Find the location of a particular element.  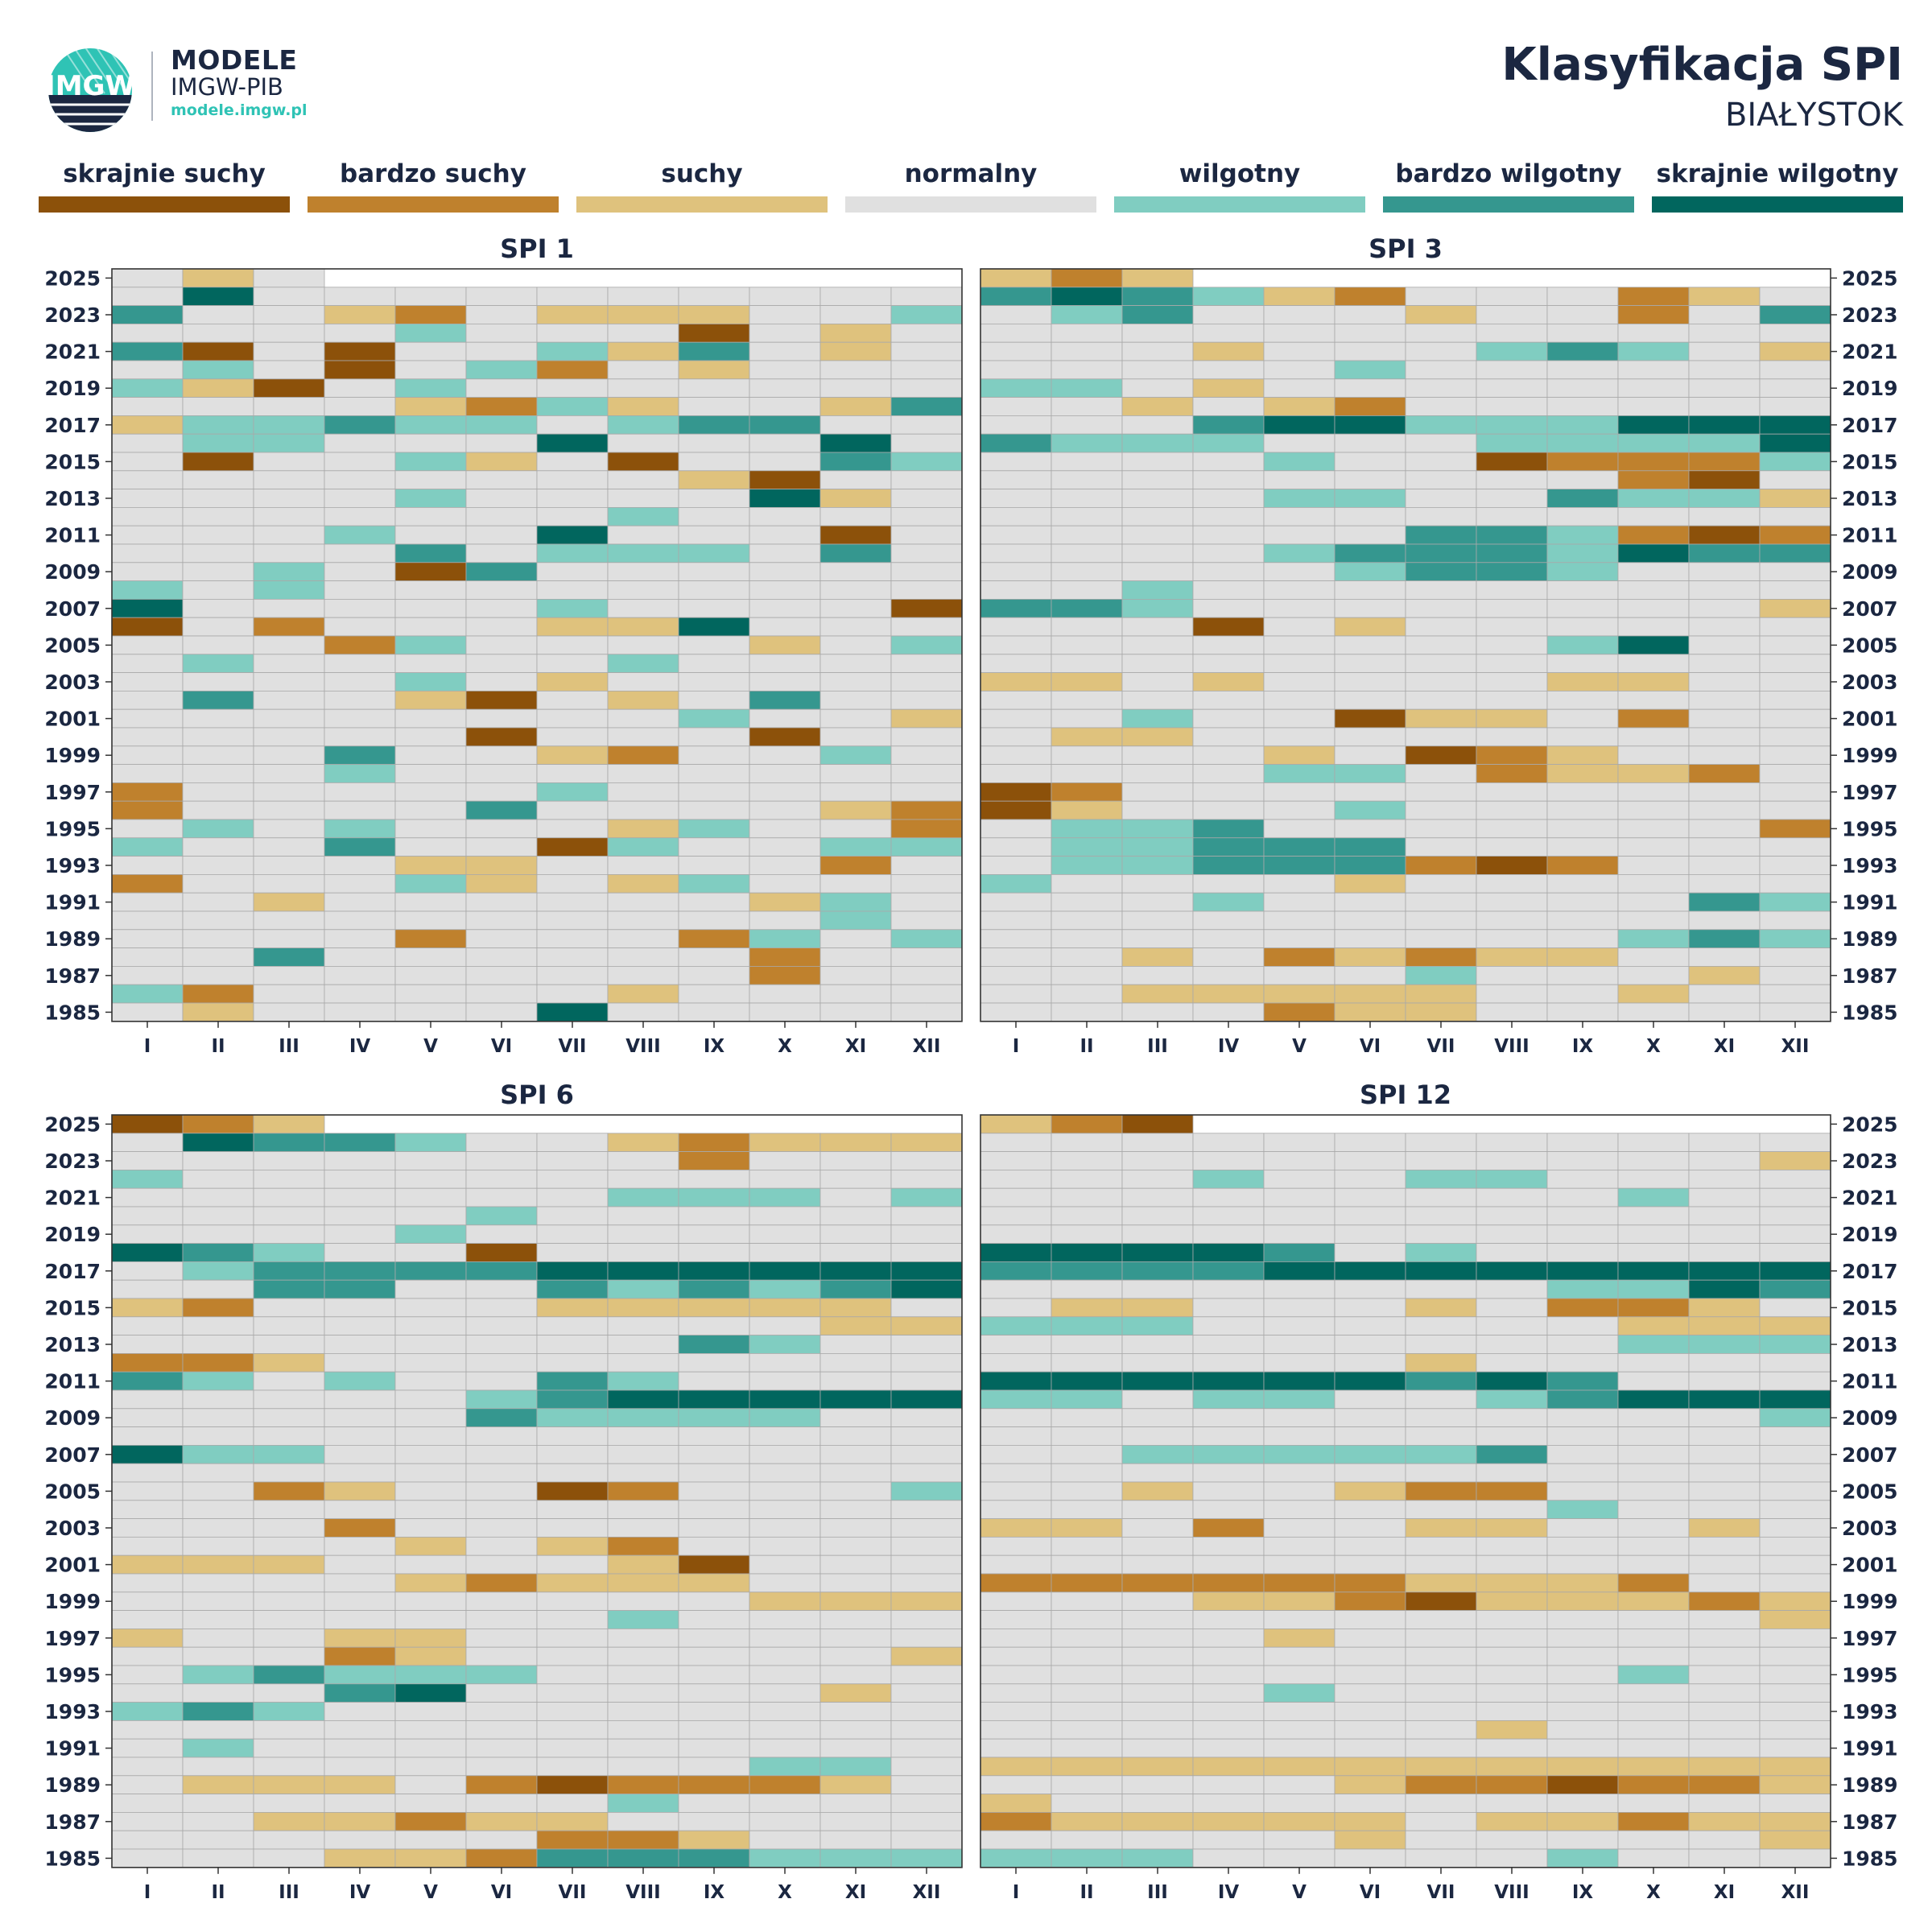

y-tick-label: 2003 is located at coordinates (72, 1528).